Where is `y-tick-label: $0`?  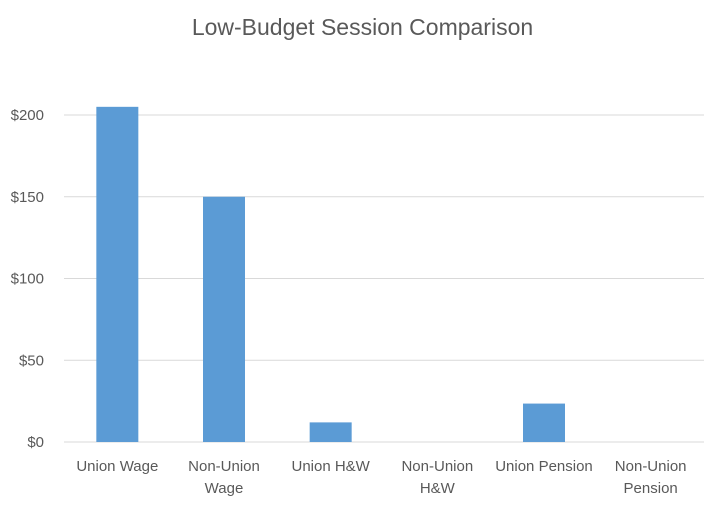
y-tick-label: $0 is located at coordinates (35, 442).